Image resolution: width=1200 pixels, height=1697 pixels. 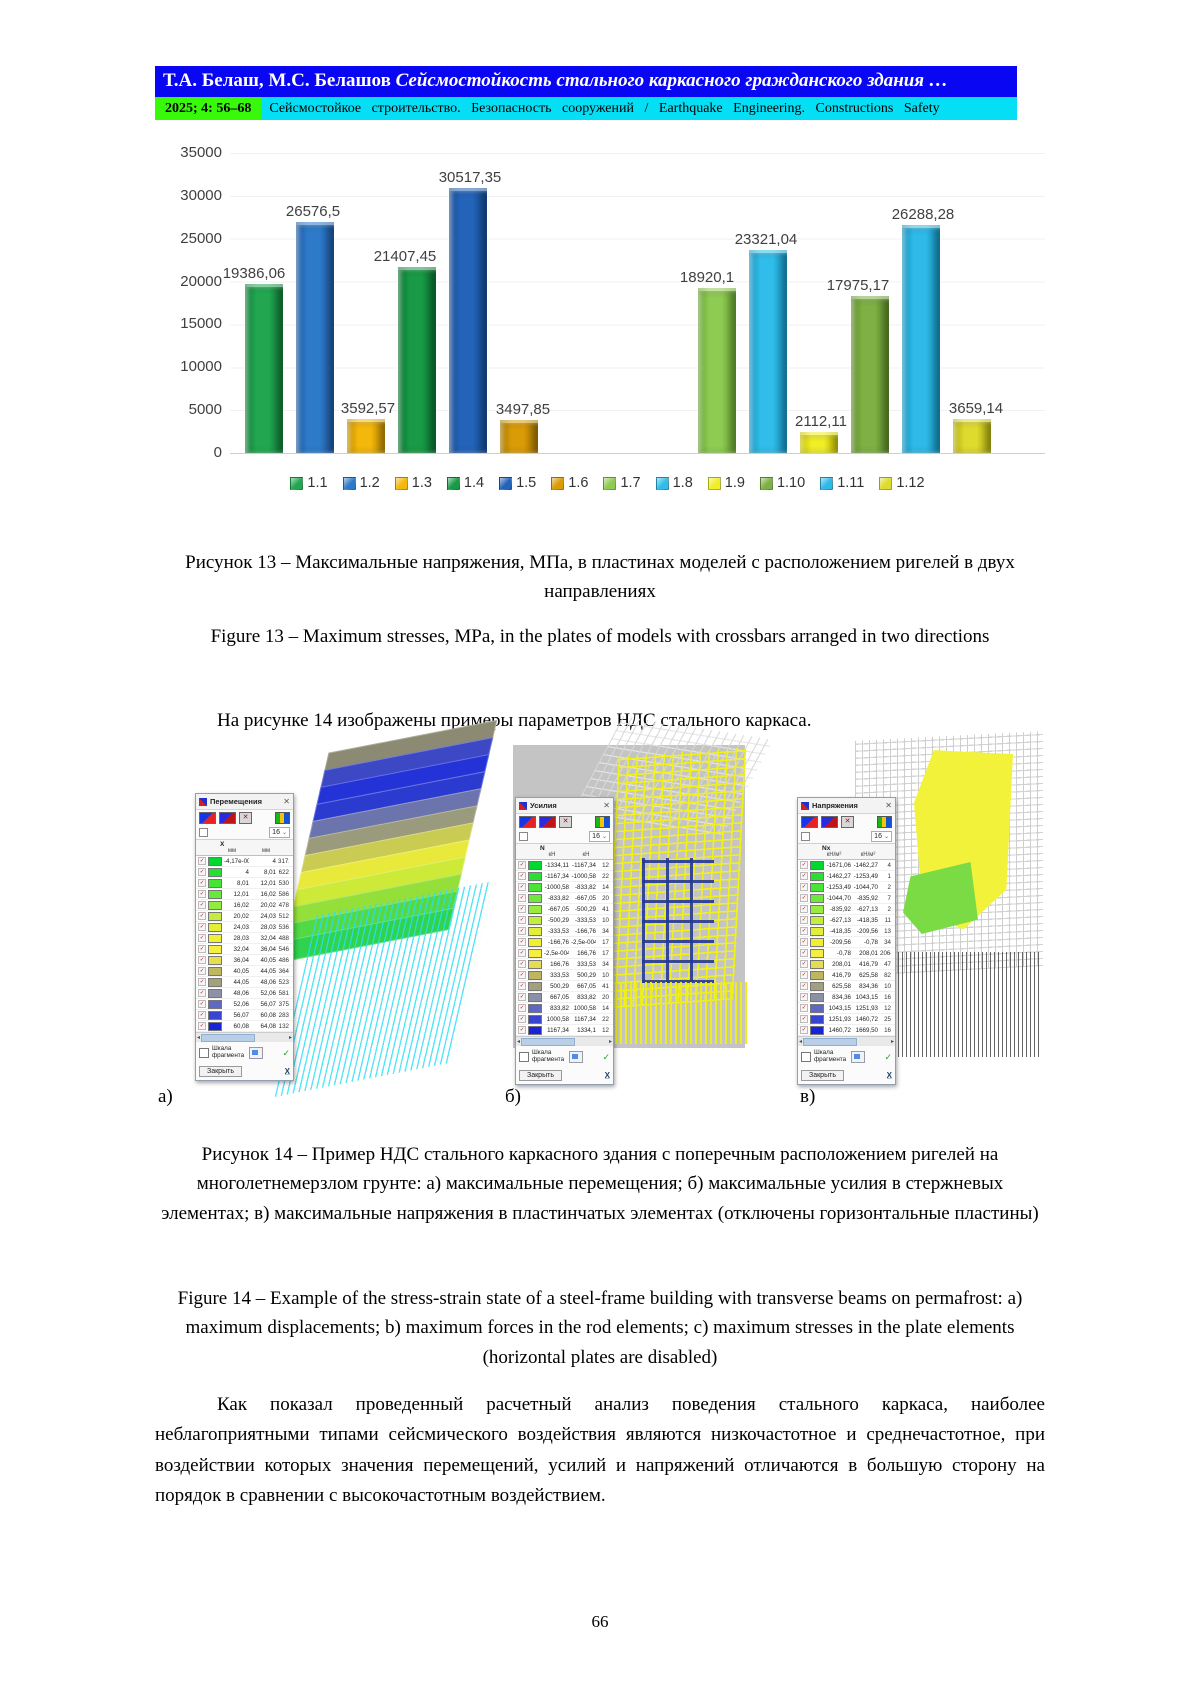 I want to click on scale-remove-button: ✕, so click(x=565, y=822).